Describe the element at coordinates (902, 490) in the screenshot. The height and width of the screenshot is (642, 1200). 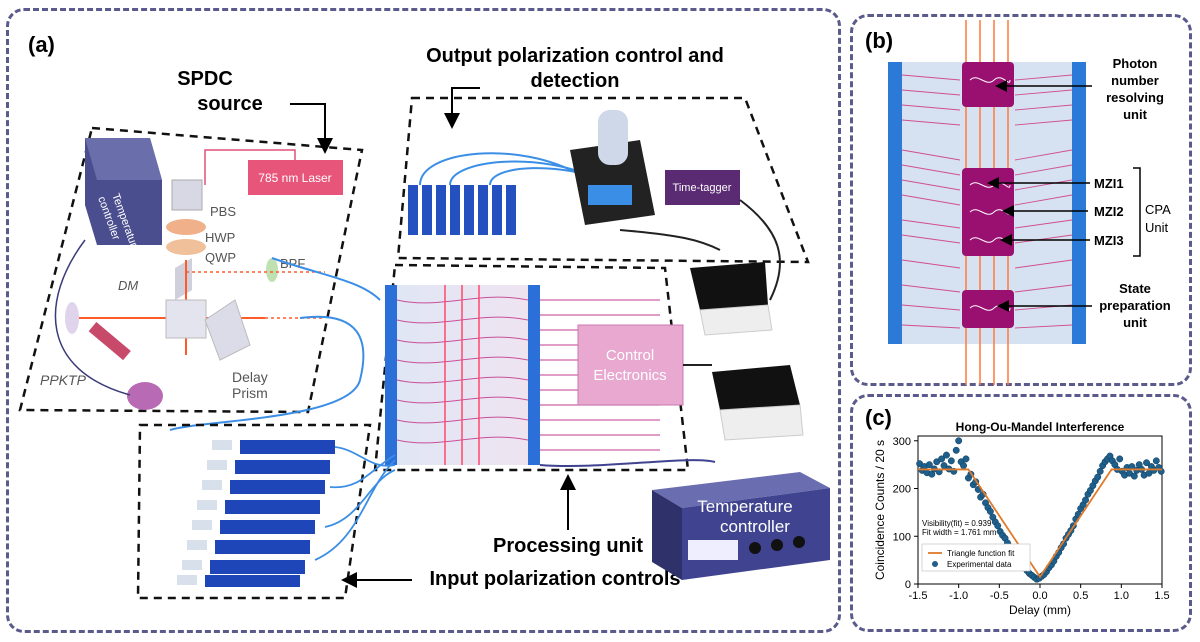
I see `y-tick-label: 200` at that location.